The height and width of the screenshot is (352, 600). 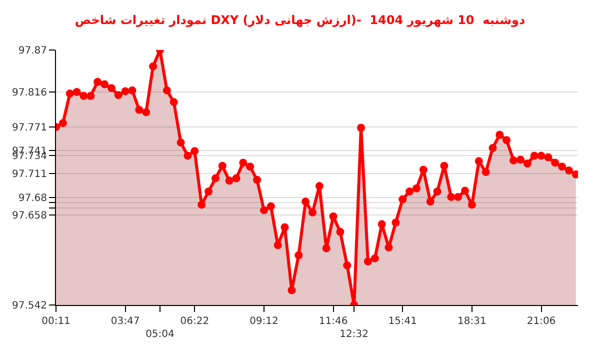 I want to click on y-tick-label: 97.711, so click(x=29, y=174).